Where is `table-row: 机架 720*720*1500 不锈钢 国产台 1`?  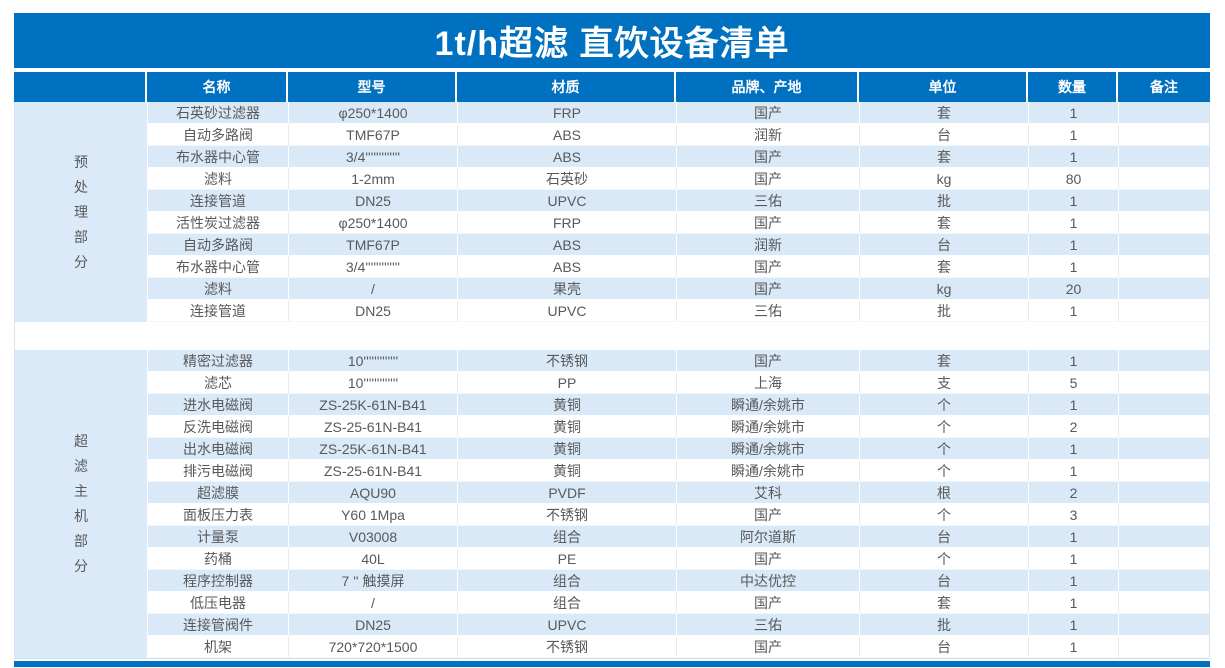
table-row: 机架 720*720*1500 不锈钢 国产台 1 is located at coordinates (678, 647).